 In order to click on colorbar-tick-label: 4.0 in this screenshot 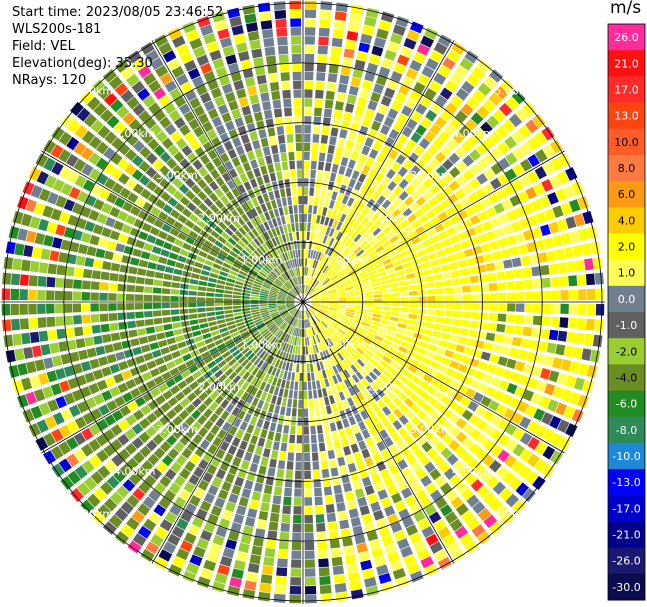, I will do `click(627, 220)`.